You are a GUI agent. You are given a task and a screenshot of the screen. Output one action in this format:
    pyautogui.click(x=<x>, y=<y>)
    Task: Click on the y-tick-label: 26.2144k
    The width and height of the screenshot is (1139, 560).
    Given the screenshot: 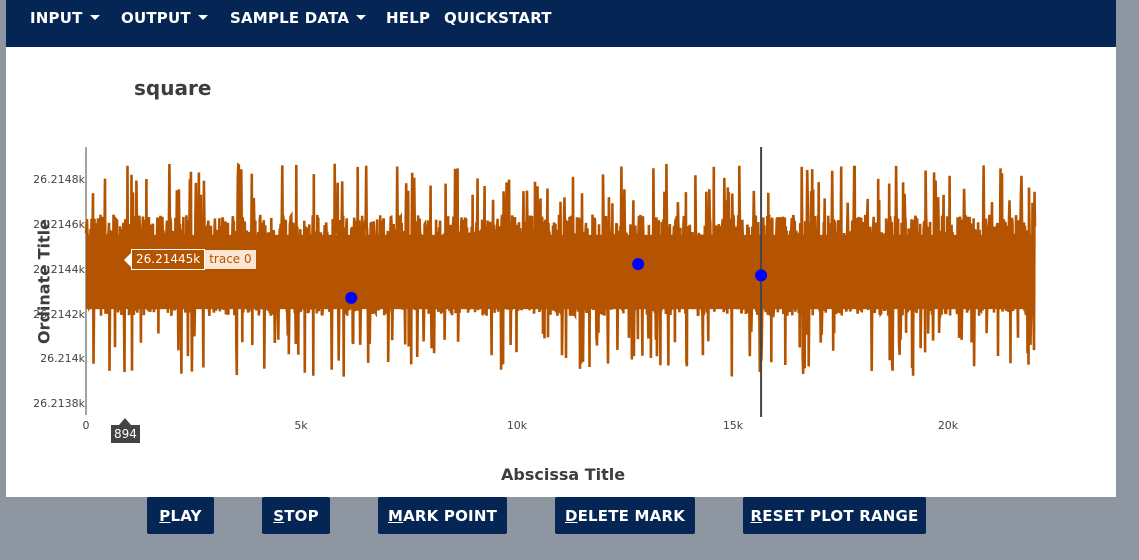 What is the action you would take?
    pyautogui.click(x=59, y=269)
    